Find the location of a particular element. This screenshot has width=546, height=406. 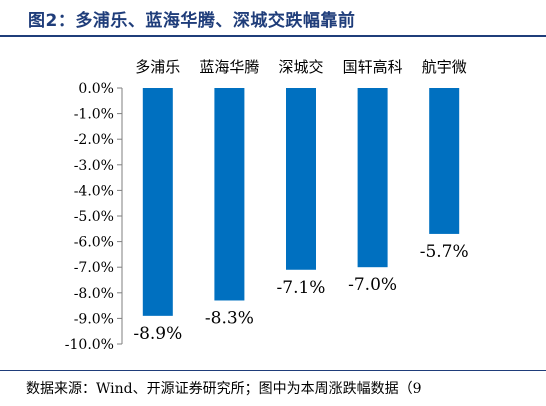

category-label: 国轩高科 is located at coordinates (373, 67).